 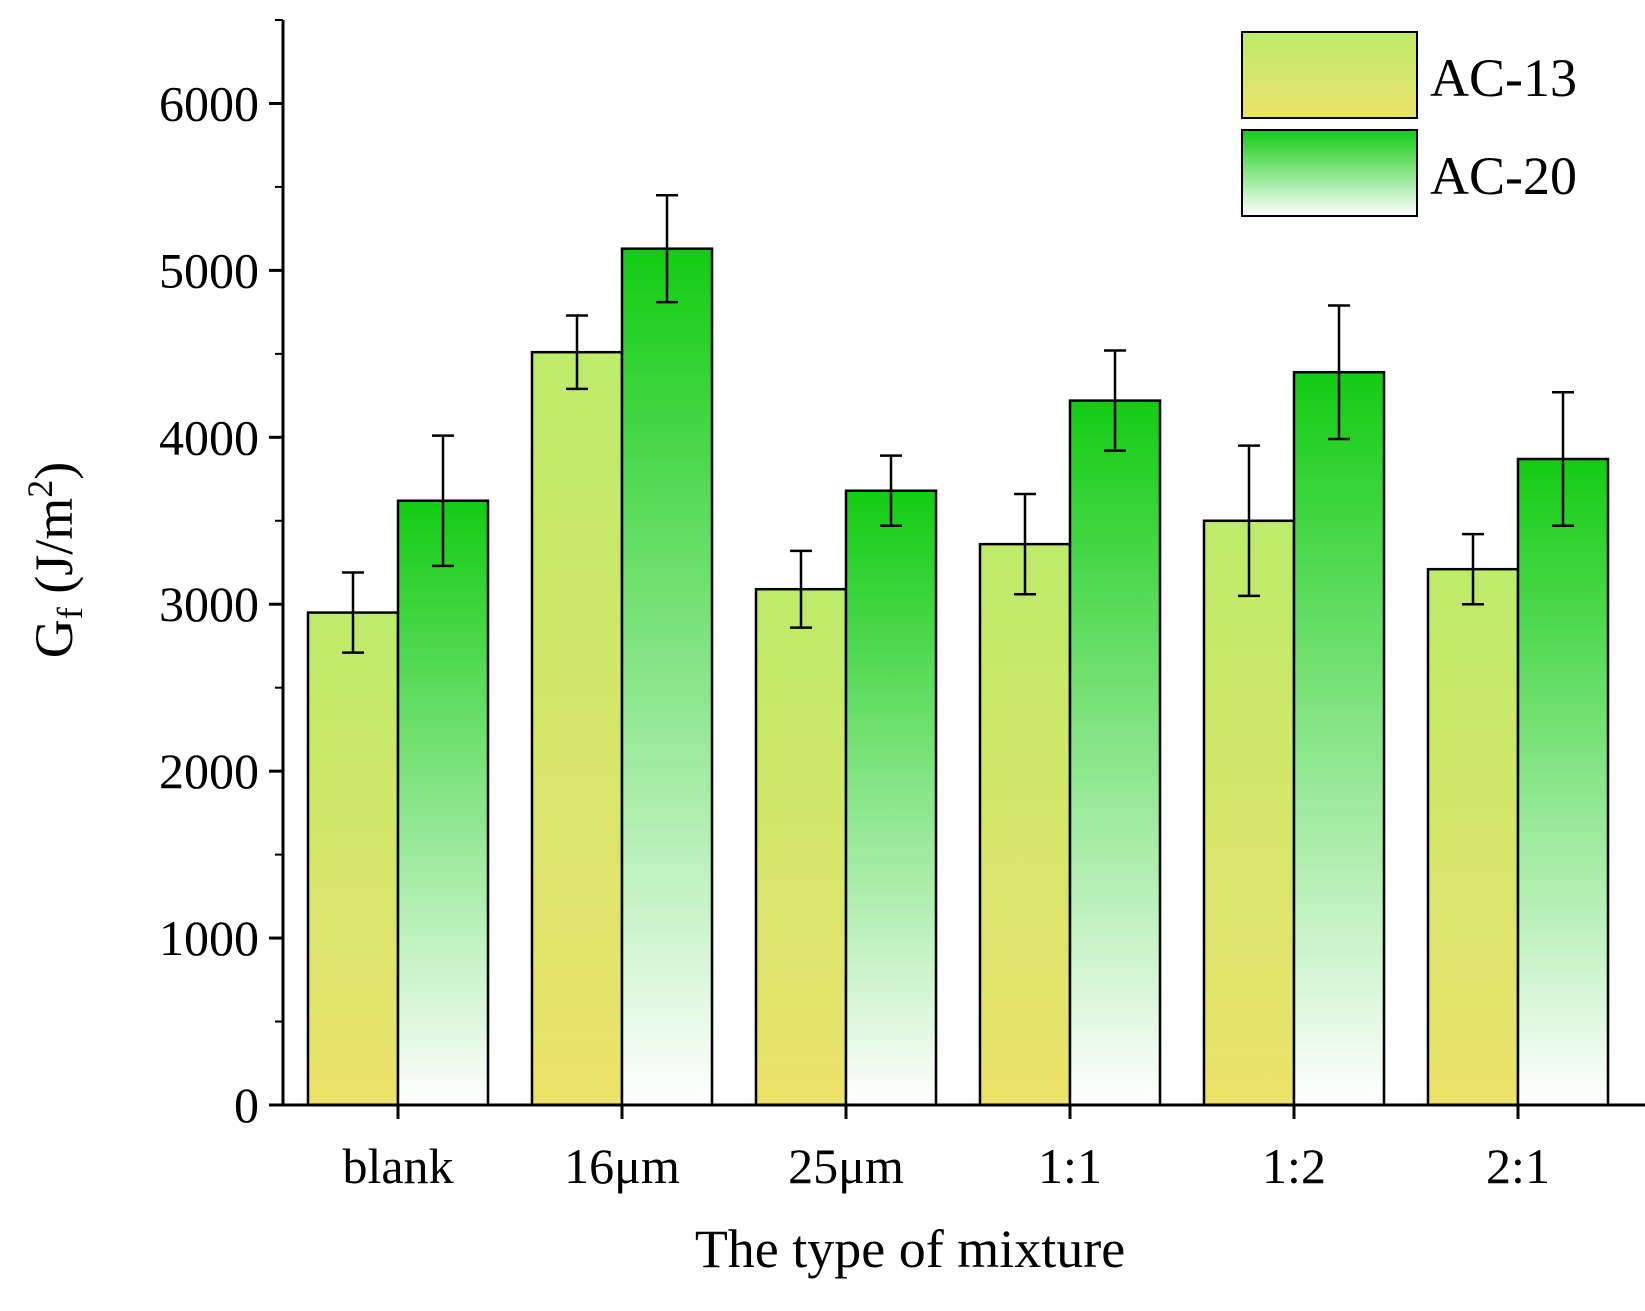 I want to click on x-tick-label: 16μm, so click(x=622, y=1166).